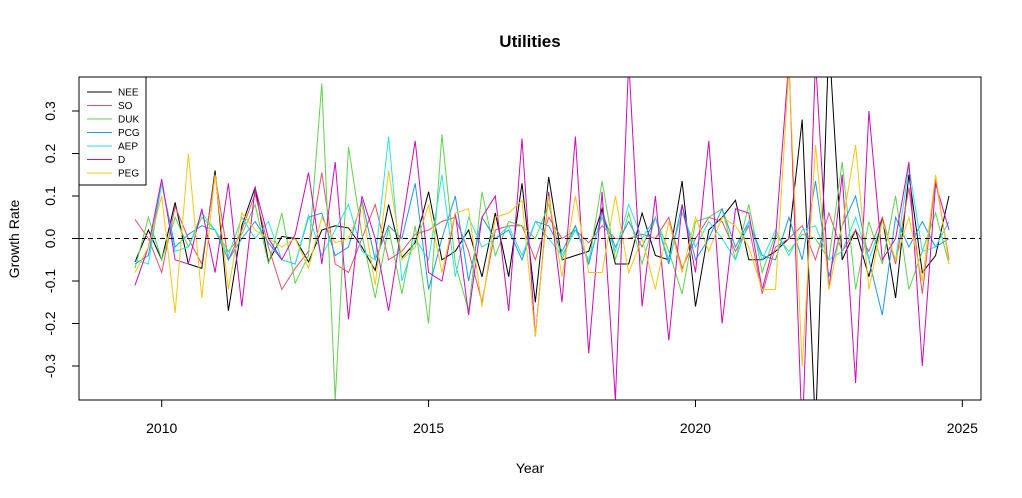 This screenshot has width=1022, height=498. What do you see at coordinates (50, 111) in the screenshot?
I see `y-tick-label: 0.3` at bounding box center [50, 111].